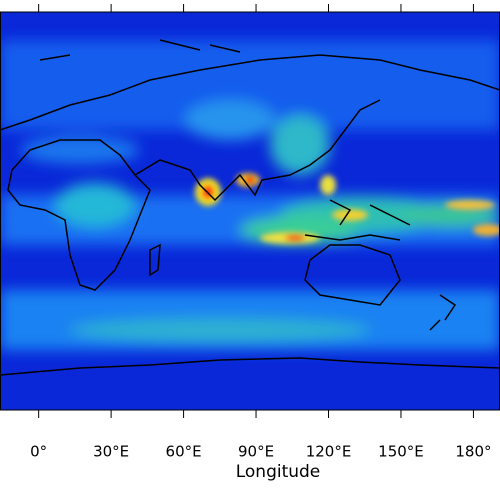 The height and width of the screenshot is (497, 500). Describe the element at coordinates (473, 452) in the screenshot. I see `x-tick-label: 180°` at that location.